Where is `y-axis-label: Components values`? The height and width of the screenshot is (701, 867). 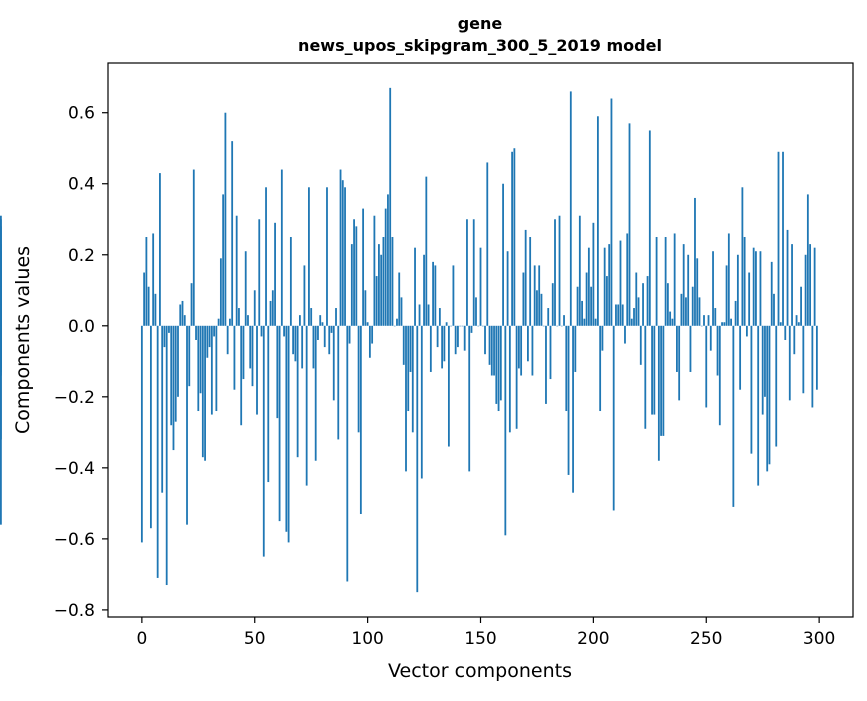
y-axis-label: Components values is located at coordinates (23, 340).